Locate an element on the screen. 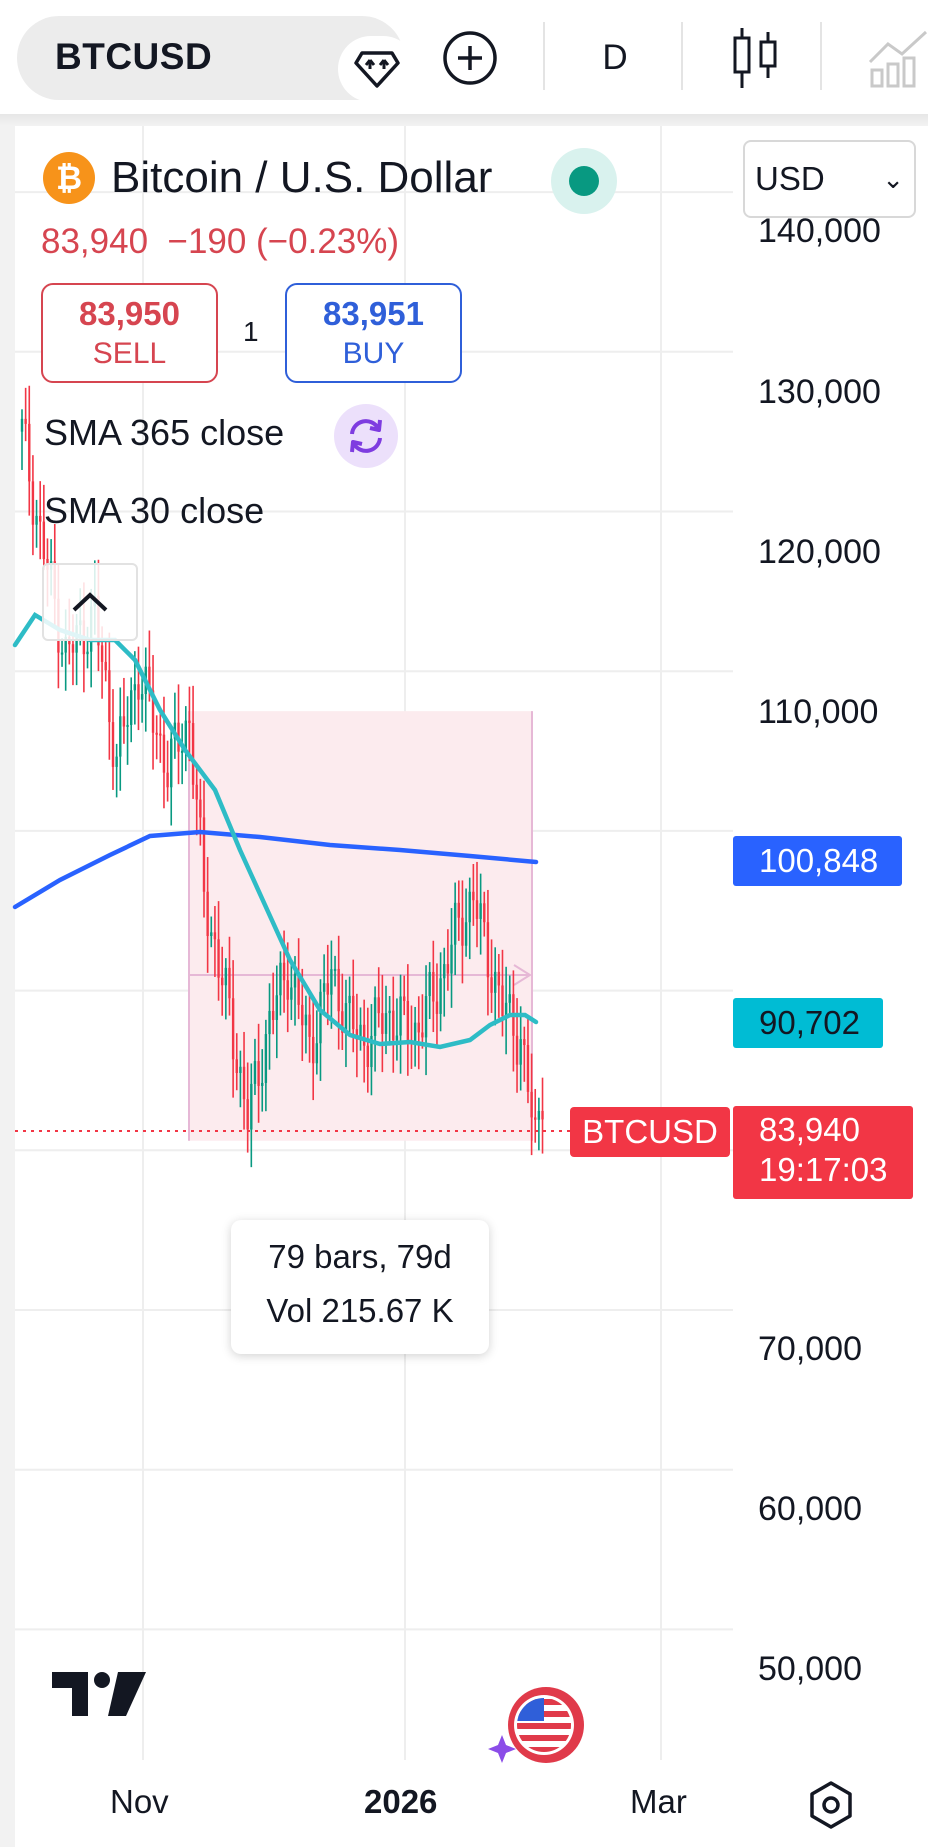 The width and height of the screenshot is (928, 1847). market-open-status-icon is located at coordinates (584, 181).